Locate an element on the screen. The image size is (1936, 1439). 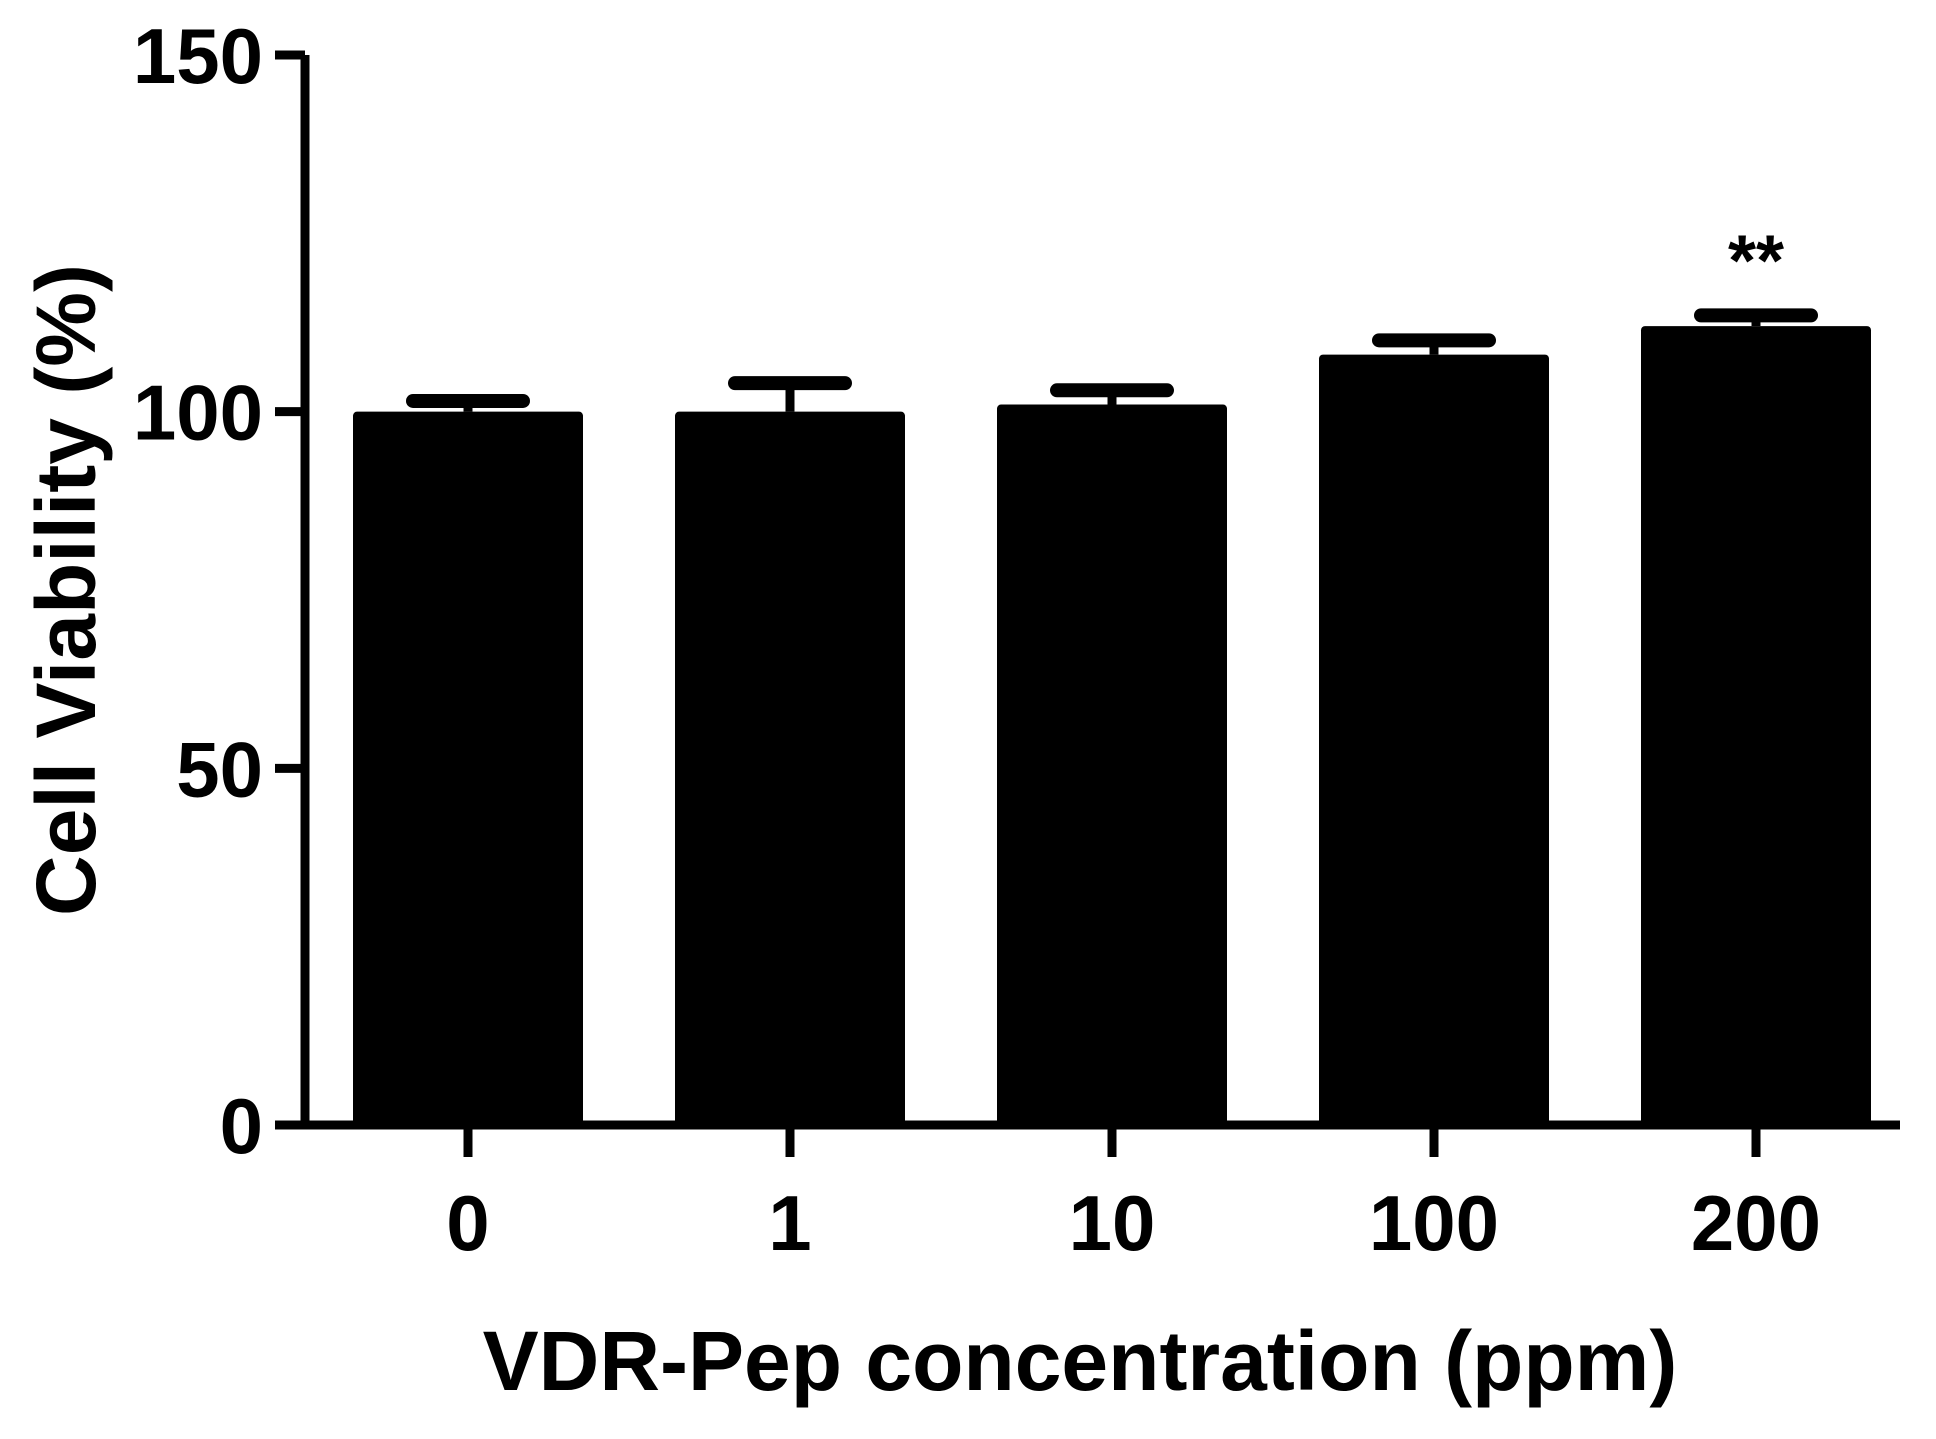
y-tick-label: 100 is located at coordinates (198, 413).